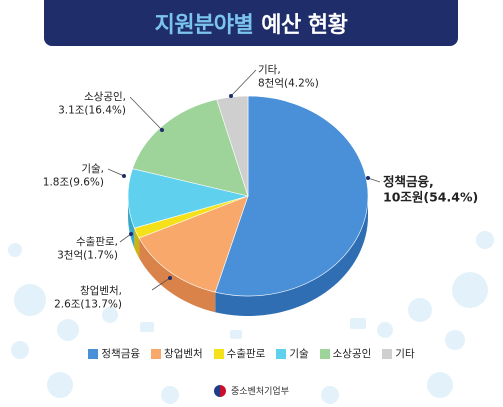 The height and width of the screenshot is (407, 503). What do you see at coordinates (121, 354) in the screenshot?
I see `legend-label: 정책금융` at bounding box center [121, 354].